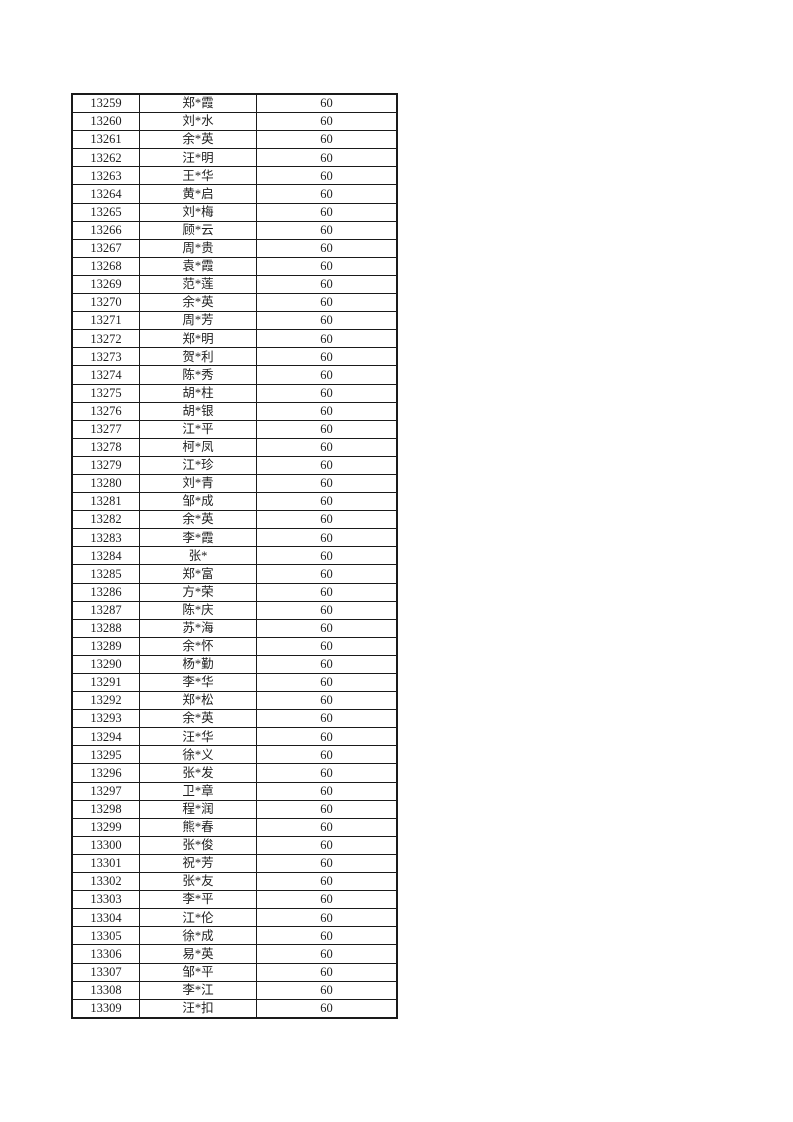  I want to click on table-row: 13297 卫*章 60, so click(234, 791).